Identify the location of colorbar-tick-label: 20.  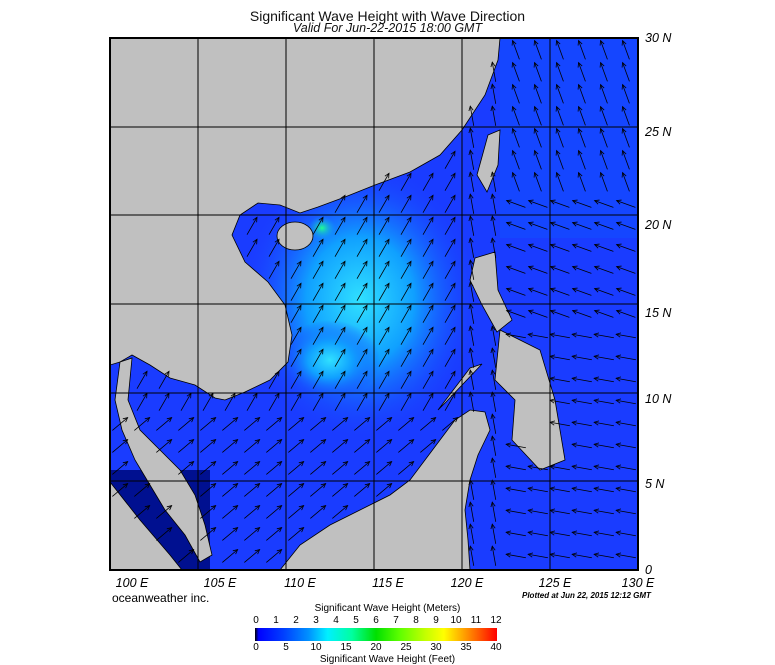
(376, 647).